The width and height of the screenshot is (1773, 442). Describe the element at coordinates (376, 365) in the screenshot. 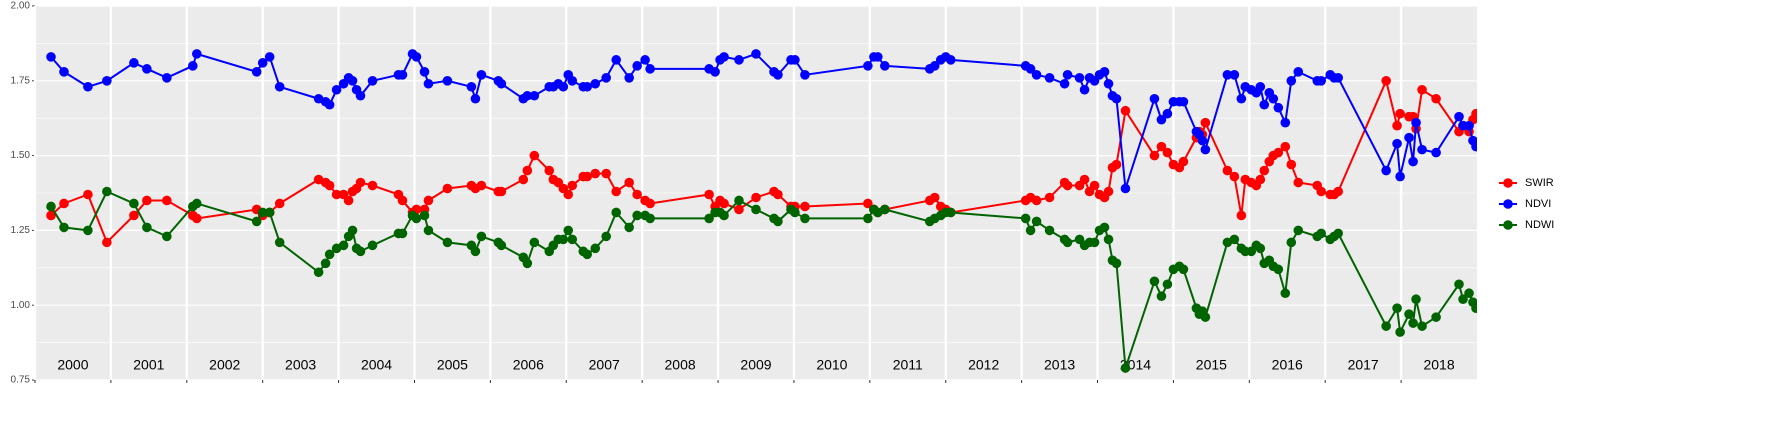

I see `year-label: 2004` at that location.